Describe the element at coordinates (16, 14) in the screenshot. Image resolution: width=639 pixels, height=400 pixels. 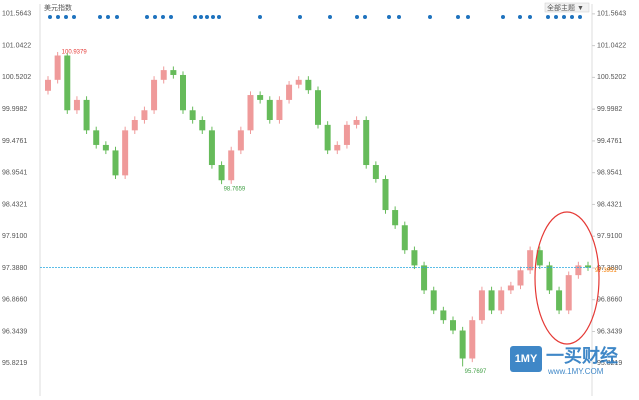
I see `y-tick-label-left: 101.5643` at that location.